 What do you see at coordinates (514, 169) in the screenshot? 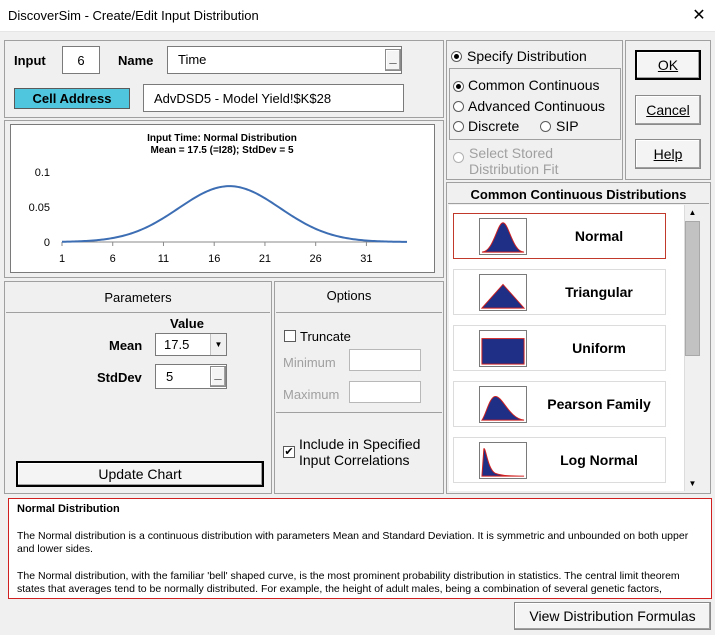
I see `stored-fit-line2: Distribution Fit` at bounding box center [514, 169].